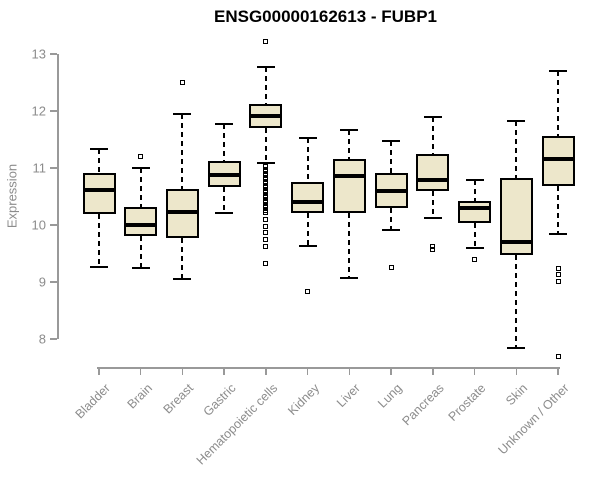 The height and width of the screenshot is (500, 600). I want to click on y-tick-label: 12, so click(38, 111).